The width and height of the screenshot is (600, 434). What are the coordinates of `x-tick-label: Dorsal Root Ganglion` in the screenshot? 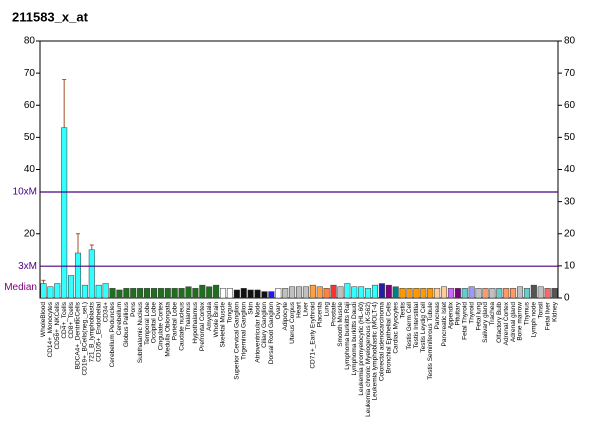 It's located at (271, 333).